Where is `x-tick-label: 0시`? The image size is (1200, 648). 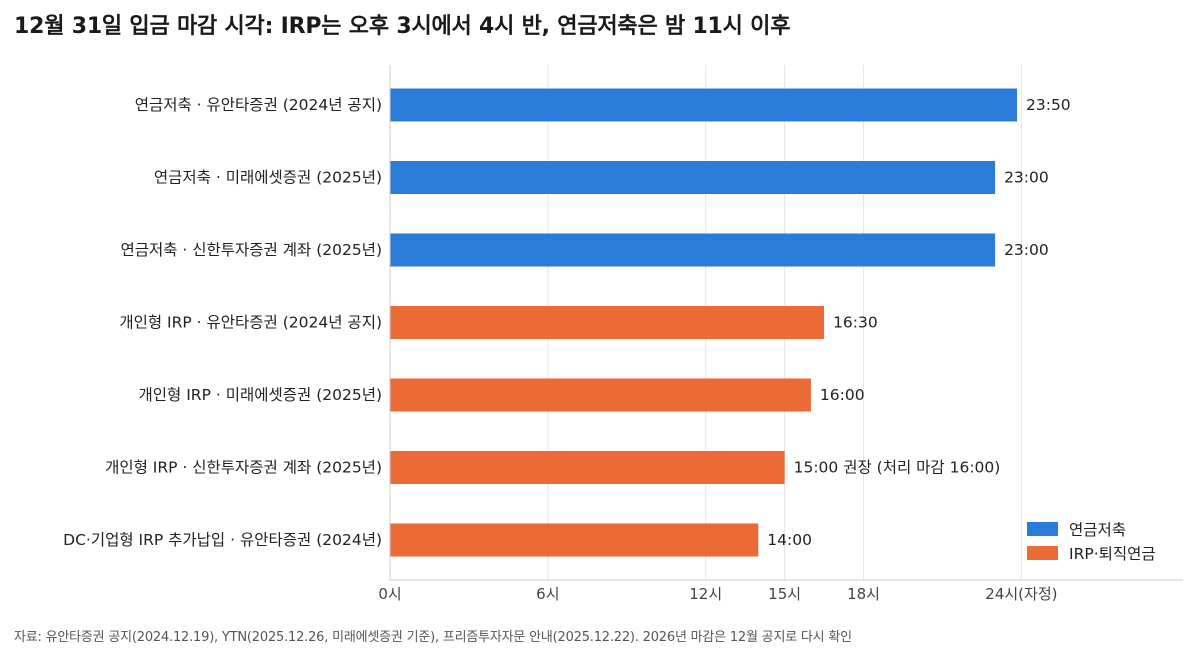
x-tick-label: 0시 is located at coordinates (389, 594).